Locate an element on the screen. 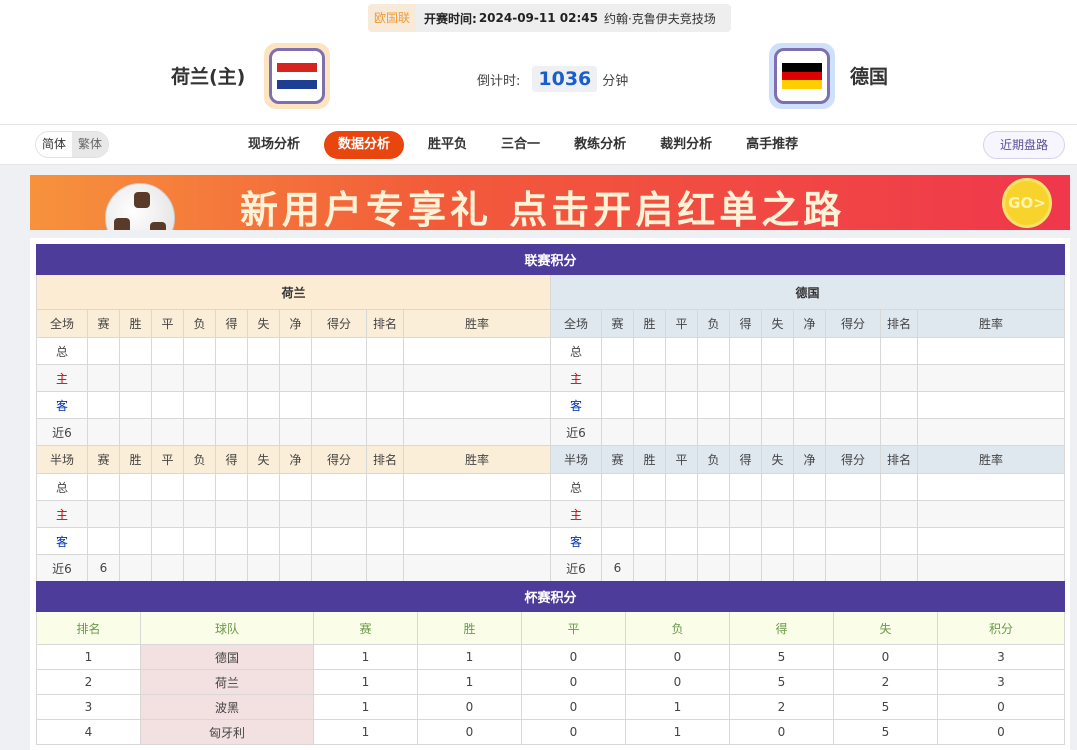  row-label: 近6 is located at coordinates (62, 432).